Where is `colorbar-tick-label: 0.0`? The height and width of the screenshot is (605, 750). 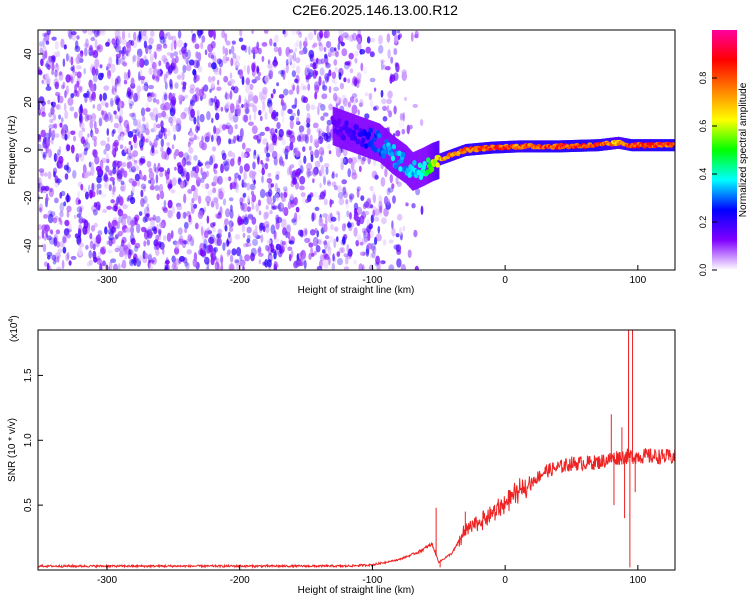 colorbar-tick-label: 0.0 is located at coordinates (703, 270).